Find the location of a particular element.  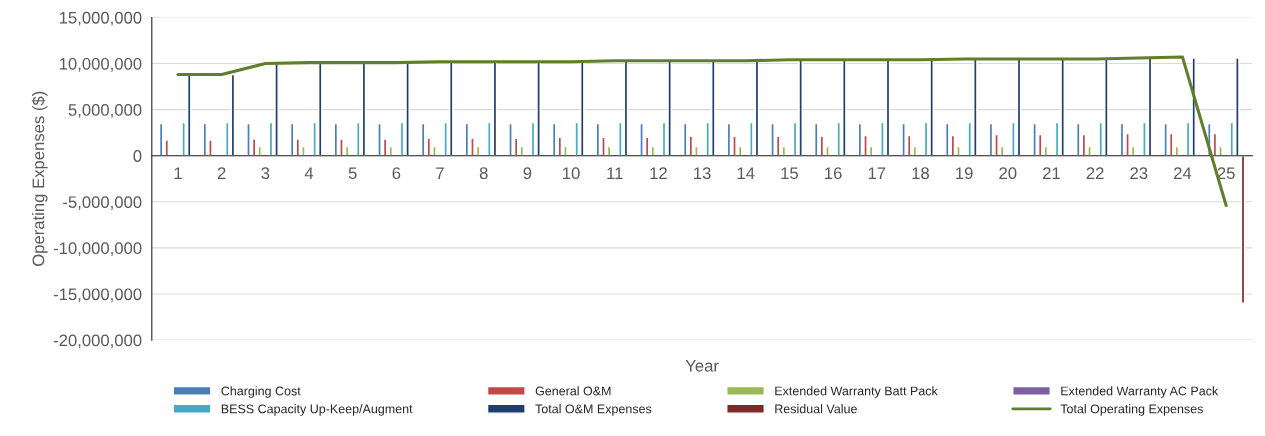

y-axis-title: Operating Expenses ($) is located at coordinates (39, 178).